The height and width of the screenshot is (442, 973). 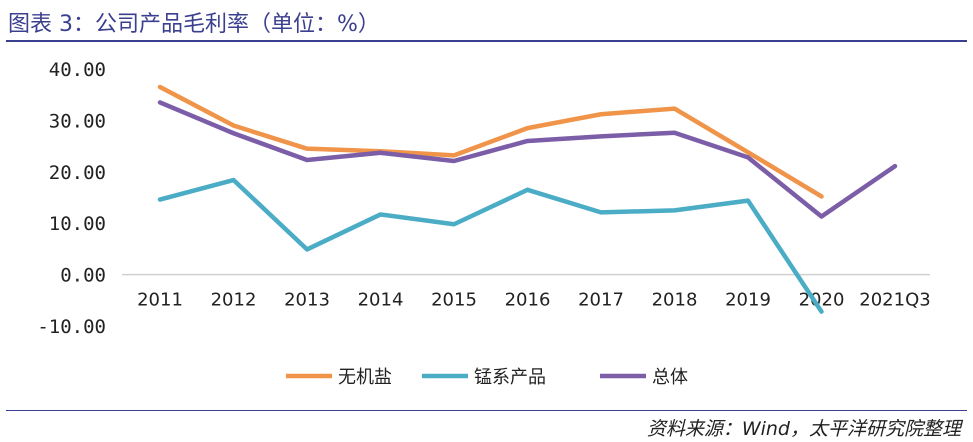 What do you see at coordinates (748, 300) in the screenshot?
I see `x-tick-label: 2019` at bounding box center [748, 300].